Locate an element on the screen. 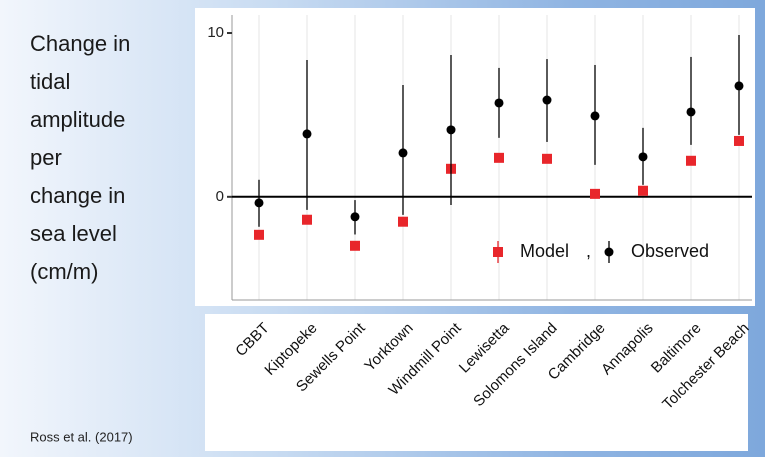 This screenshot has height=457, width=765. y-axis-title: tidal is located at coordinates (50, 81).